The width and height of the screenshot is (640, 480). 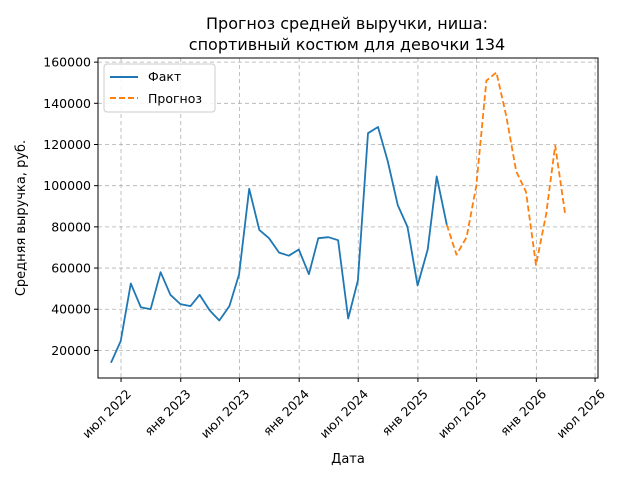 I want to click on chart-title-line-1: Прогноз средней выручки, ниша:, so click(x=347, y=23).